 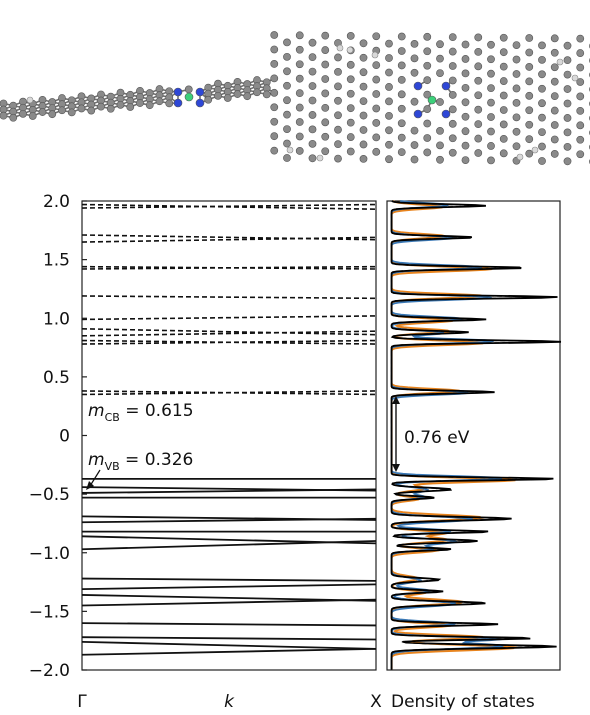 I want to click on y-tick-label: −2.0, so click(x=49, y=671).